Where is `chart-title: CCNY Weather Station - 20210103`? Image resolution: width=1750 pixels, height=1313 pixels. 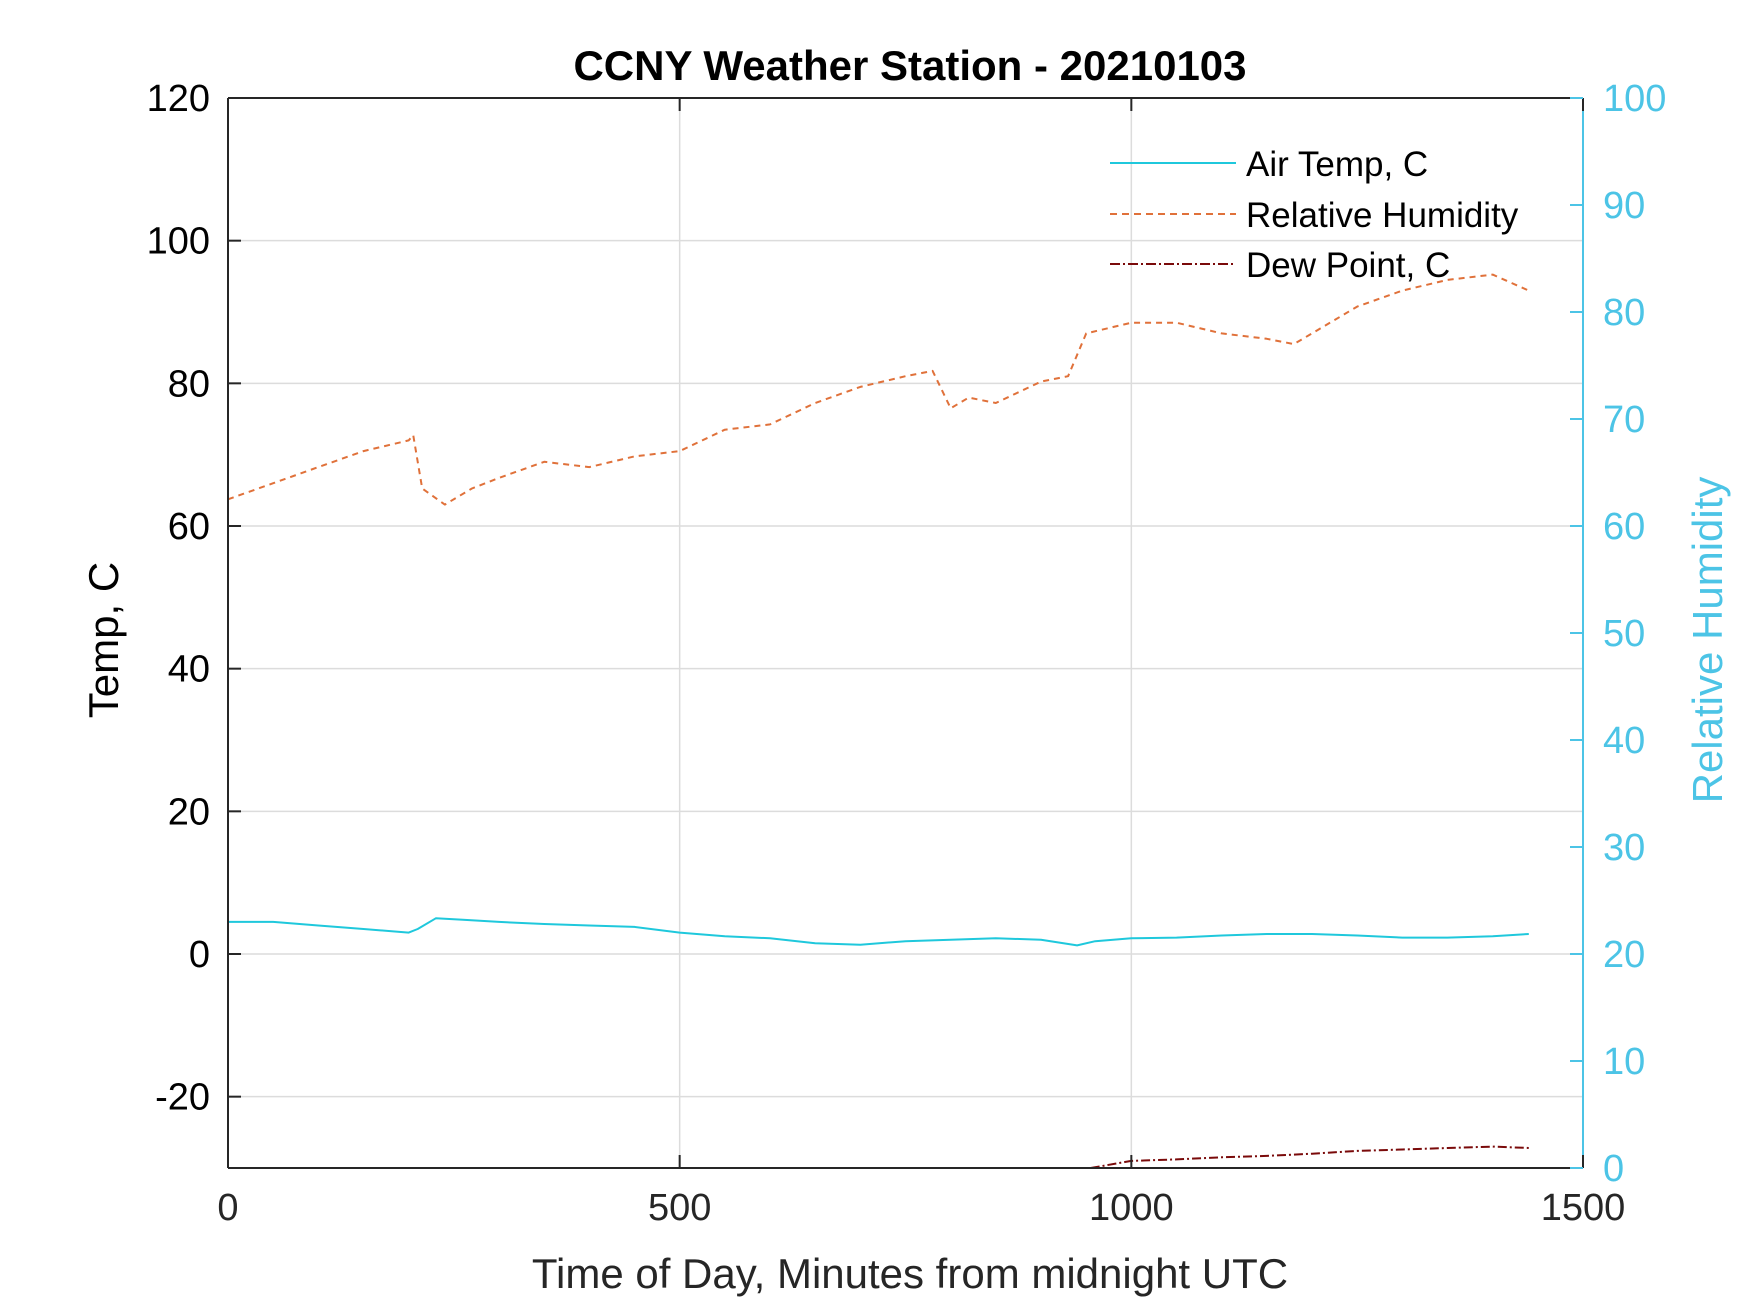 chart-title: CCNY Weather Station - 20210103 is located at coordinates (909, 65).